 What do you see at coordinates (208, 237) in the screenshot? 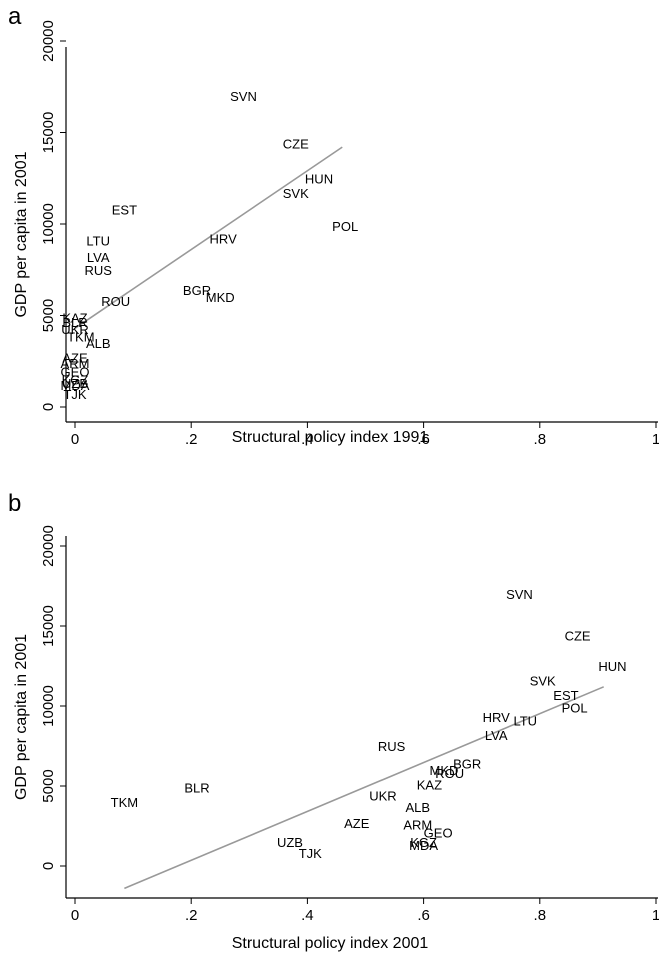
I see `fit-line` at bounding box center [208, 237].